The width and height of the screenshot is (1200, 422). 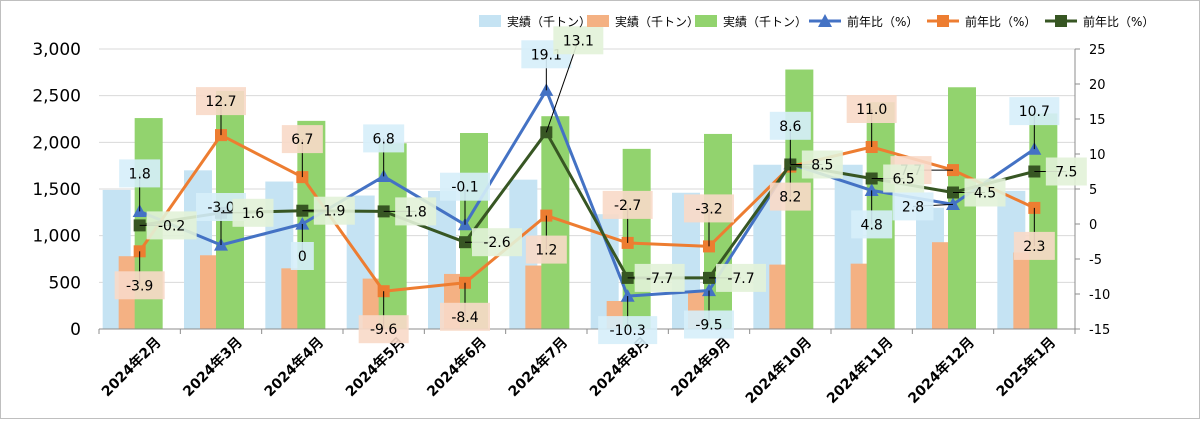 I want to click on data-label: 4.8, so click(x=872, y=225).